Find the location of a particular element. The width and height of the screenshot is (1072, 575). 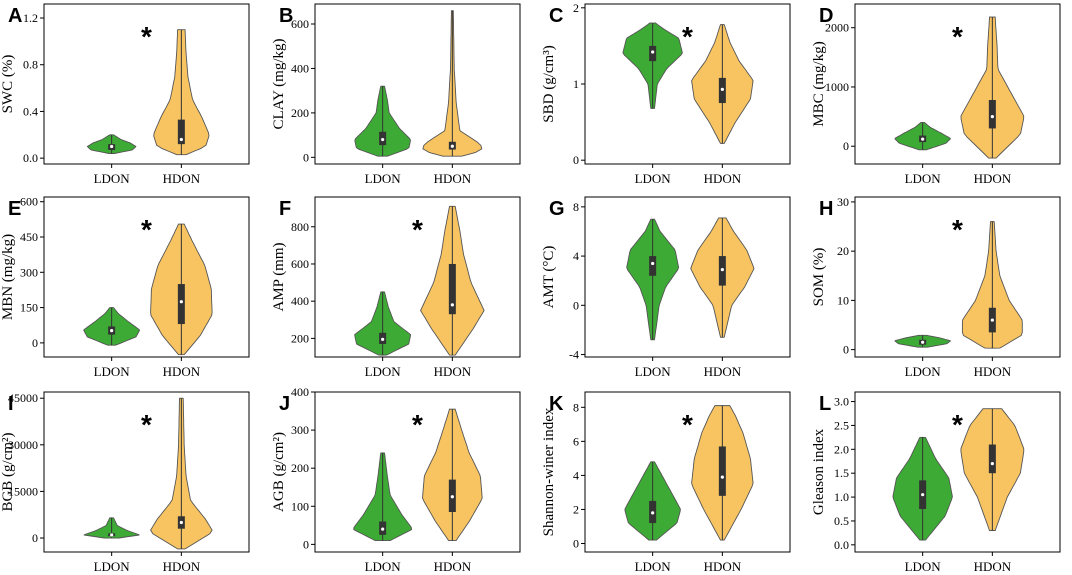

y-tick-label: 100 is located at coordinates (300, 506).